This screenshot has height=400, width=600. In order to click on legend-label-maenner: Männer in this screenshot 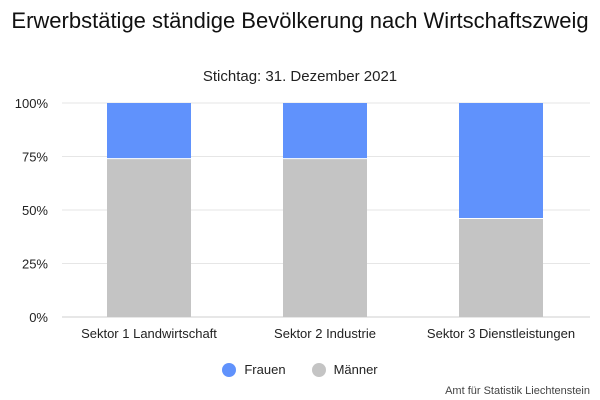, I will do `click(355, 369)`.